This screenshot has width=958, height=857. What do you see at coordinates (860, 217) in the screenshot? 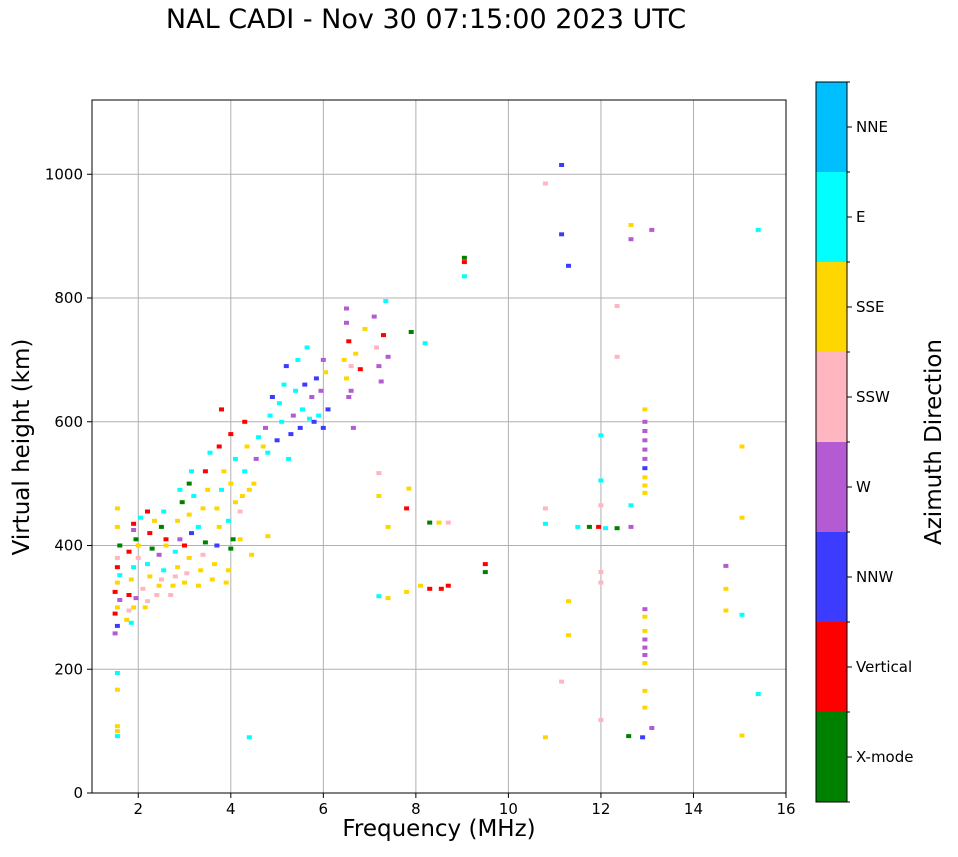
I see `colorbar-tick-label: E` at bounding box center [860, 217].